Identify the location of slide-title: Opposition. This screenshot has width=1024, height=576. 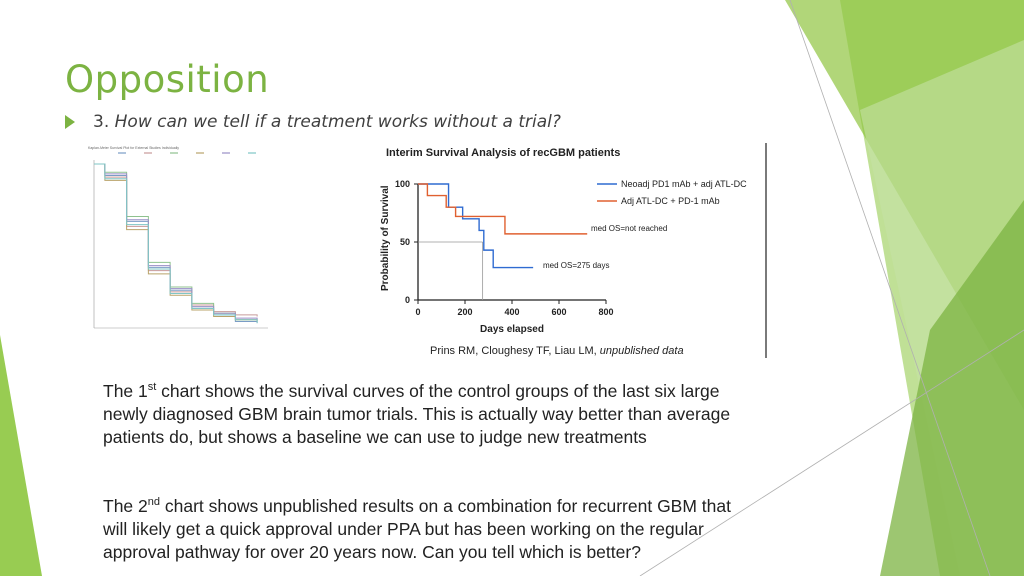
(167, 79).